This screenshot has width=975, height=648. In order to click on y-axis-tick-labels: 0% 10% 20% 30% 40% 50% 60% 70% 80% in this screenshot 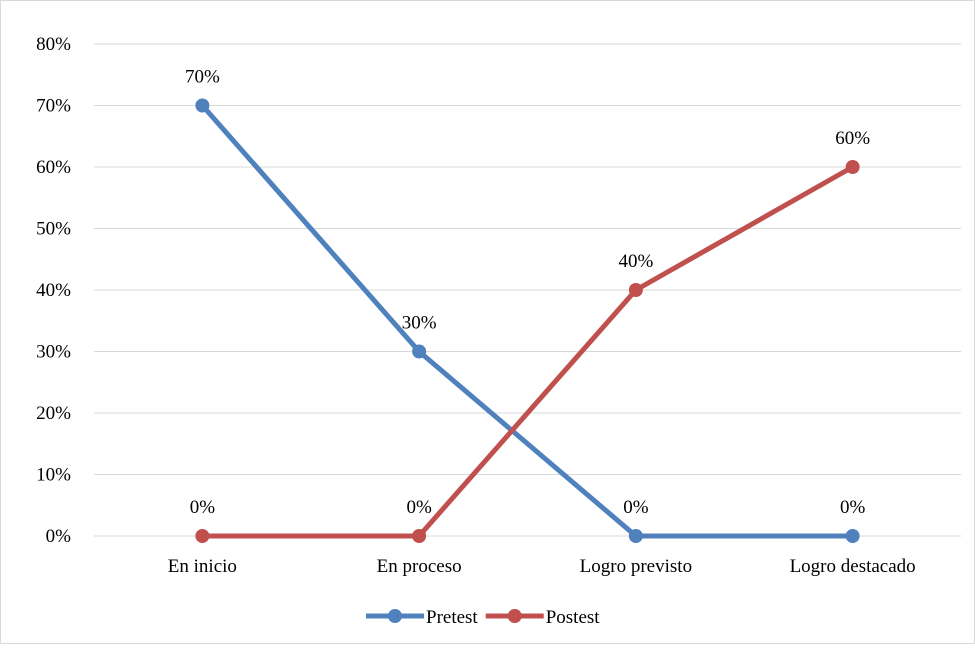, I will do `click(53, 290)`.